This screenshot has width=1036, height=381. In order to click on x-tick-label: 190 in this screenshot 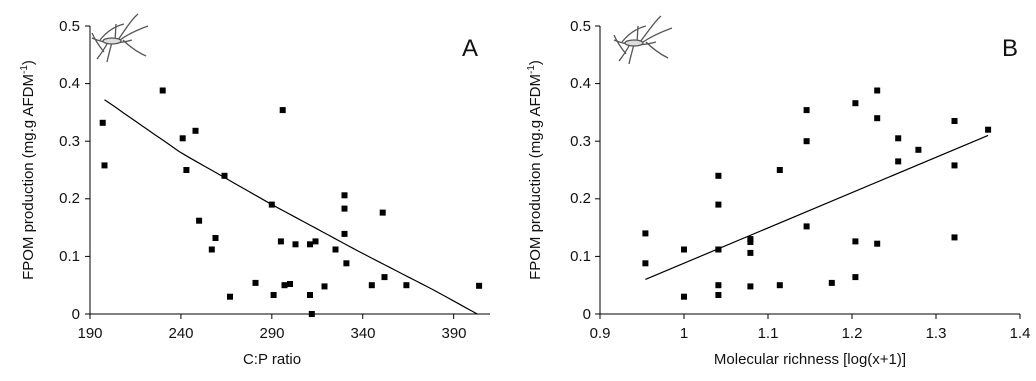, I will do `click(89, 333)`.